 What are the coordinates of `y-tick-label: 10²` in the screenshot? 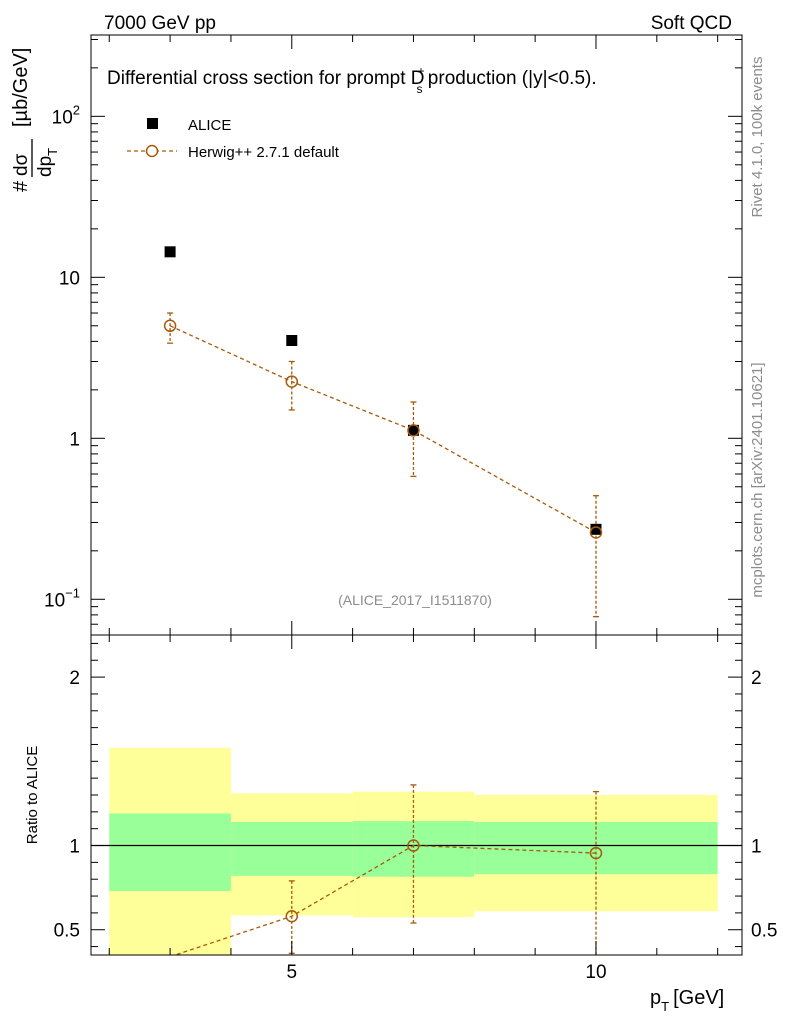 It's located at (66, 115).